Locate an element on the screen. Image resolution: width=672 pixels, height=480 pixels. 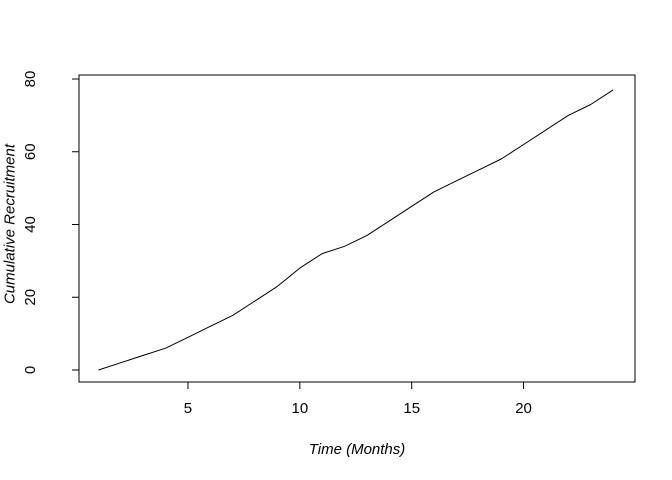
x-tick-label: 5 is located at coordinates (188, 408).